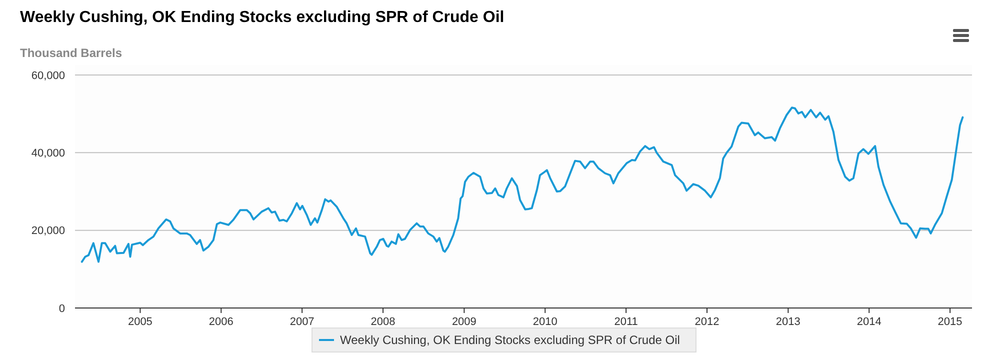 This screenshot has height=355, width=999. Describe the element at coordinates (221, 322) in the screenshot. I see `x-tick-label: 2006` at that location.